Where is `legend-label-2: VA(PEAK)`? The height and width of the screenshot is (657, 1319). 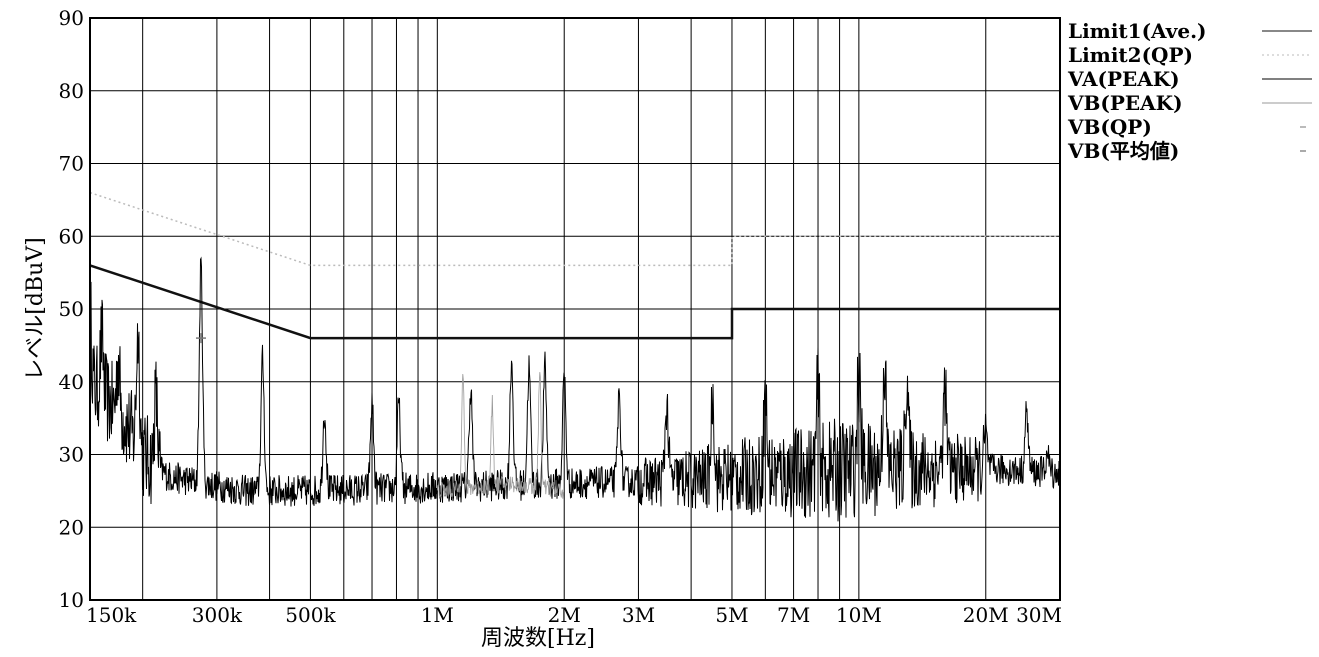 legend-label-2: VA(PEAK) is located at coordinates (1123, 79).